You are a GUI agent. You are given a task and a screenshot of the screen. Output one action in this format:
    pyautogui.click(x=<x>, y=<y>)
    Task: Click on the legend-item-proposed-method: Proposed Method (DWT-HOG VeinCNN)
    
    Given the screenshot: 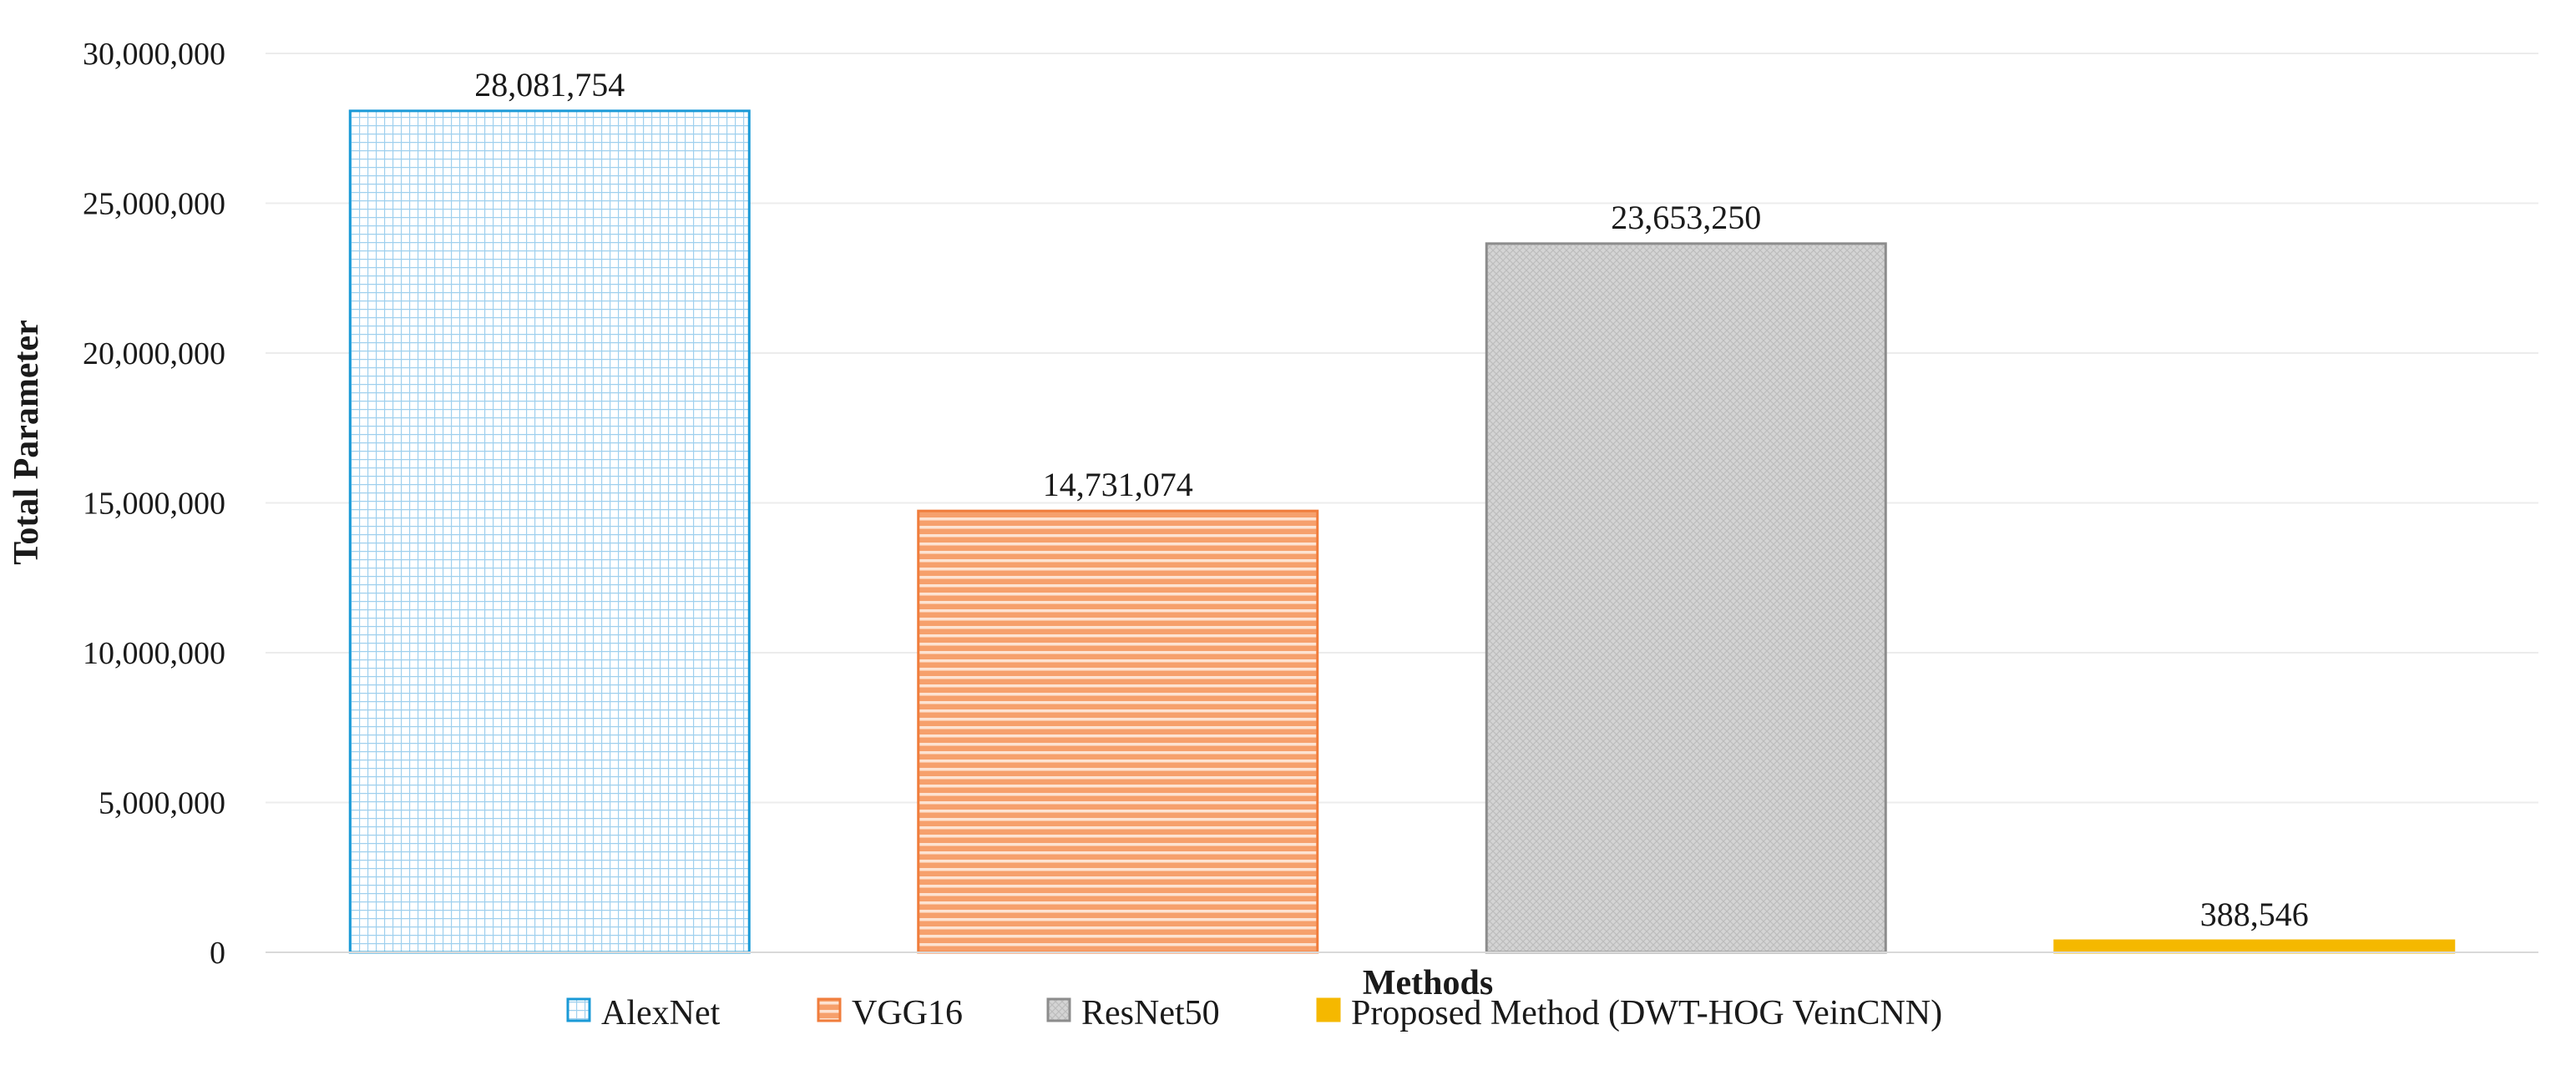 What is the action you would take?
    pyautogui.click(x=1629, y=1013)
    